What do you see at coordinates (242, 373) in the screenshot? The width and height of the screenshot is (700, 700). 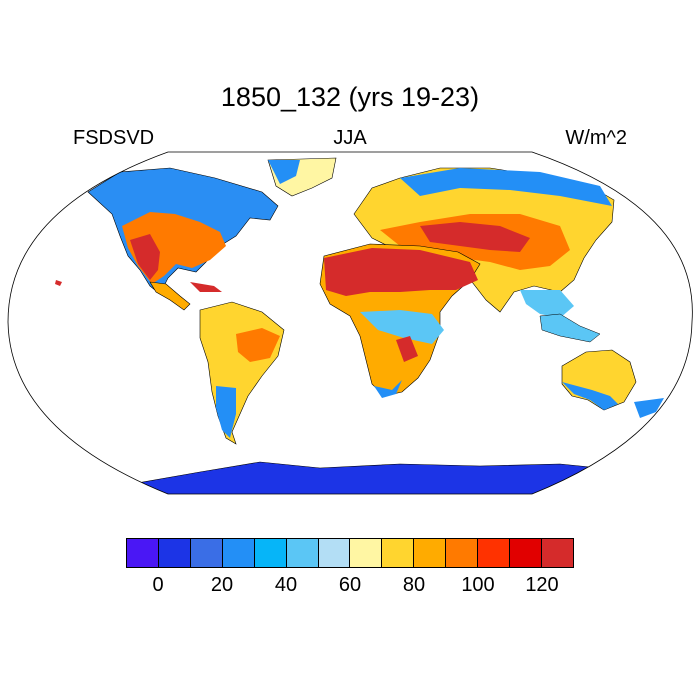 I see `south-america` at bounding box center [242, 373].